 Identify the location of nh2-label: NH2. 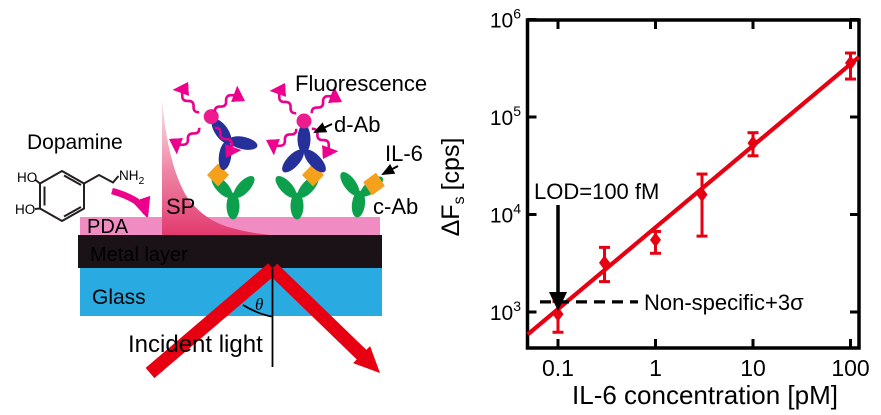
(132, 177).